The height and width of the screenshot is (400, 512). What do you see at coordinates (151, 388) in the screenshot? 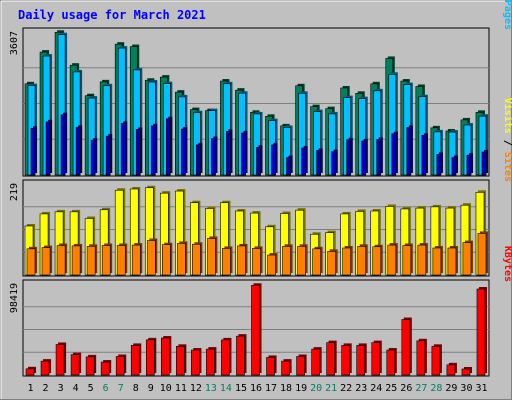
I see `x-tick-label: 9` at bounding box center [151, 388].